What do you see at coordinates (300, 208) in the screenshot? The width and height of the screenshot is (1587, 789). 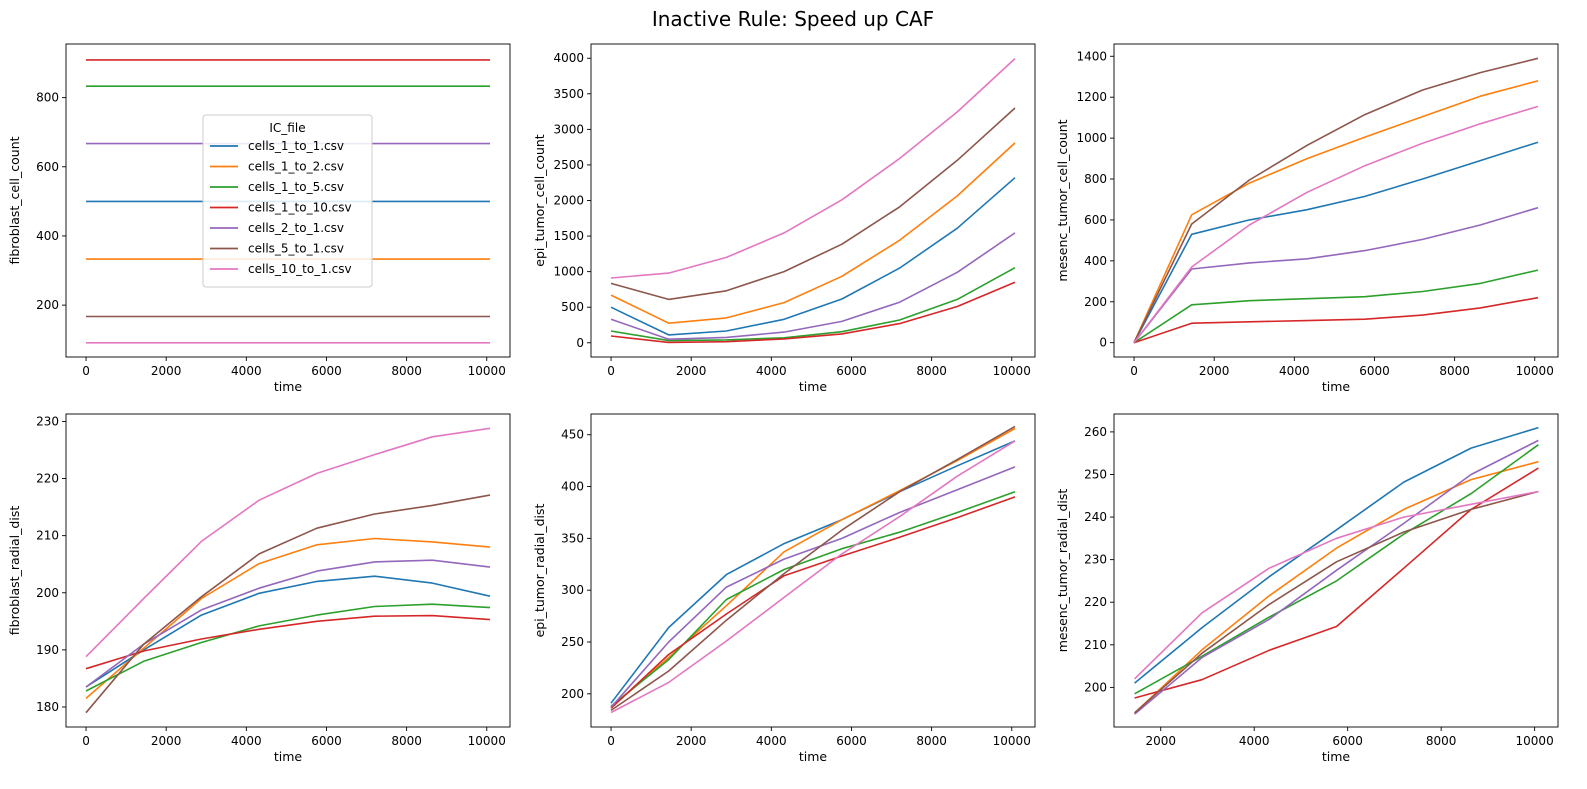 I see `legend-entry-cells-1-to-10: cells_1_to_10.csv` at bounding box center [300, 208].